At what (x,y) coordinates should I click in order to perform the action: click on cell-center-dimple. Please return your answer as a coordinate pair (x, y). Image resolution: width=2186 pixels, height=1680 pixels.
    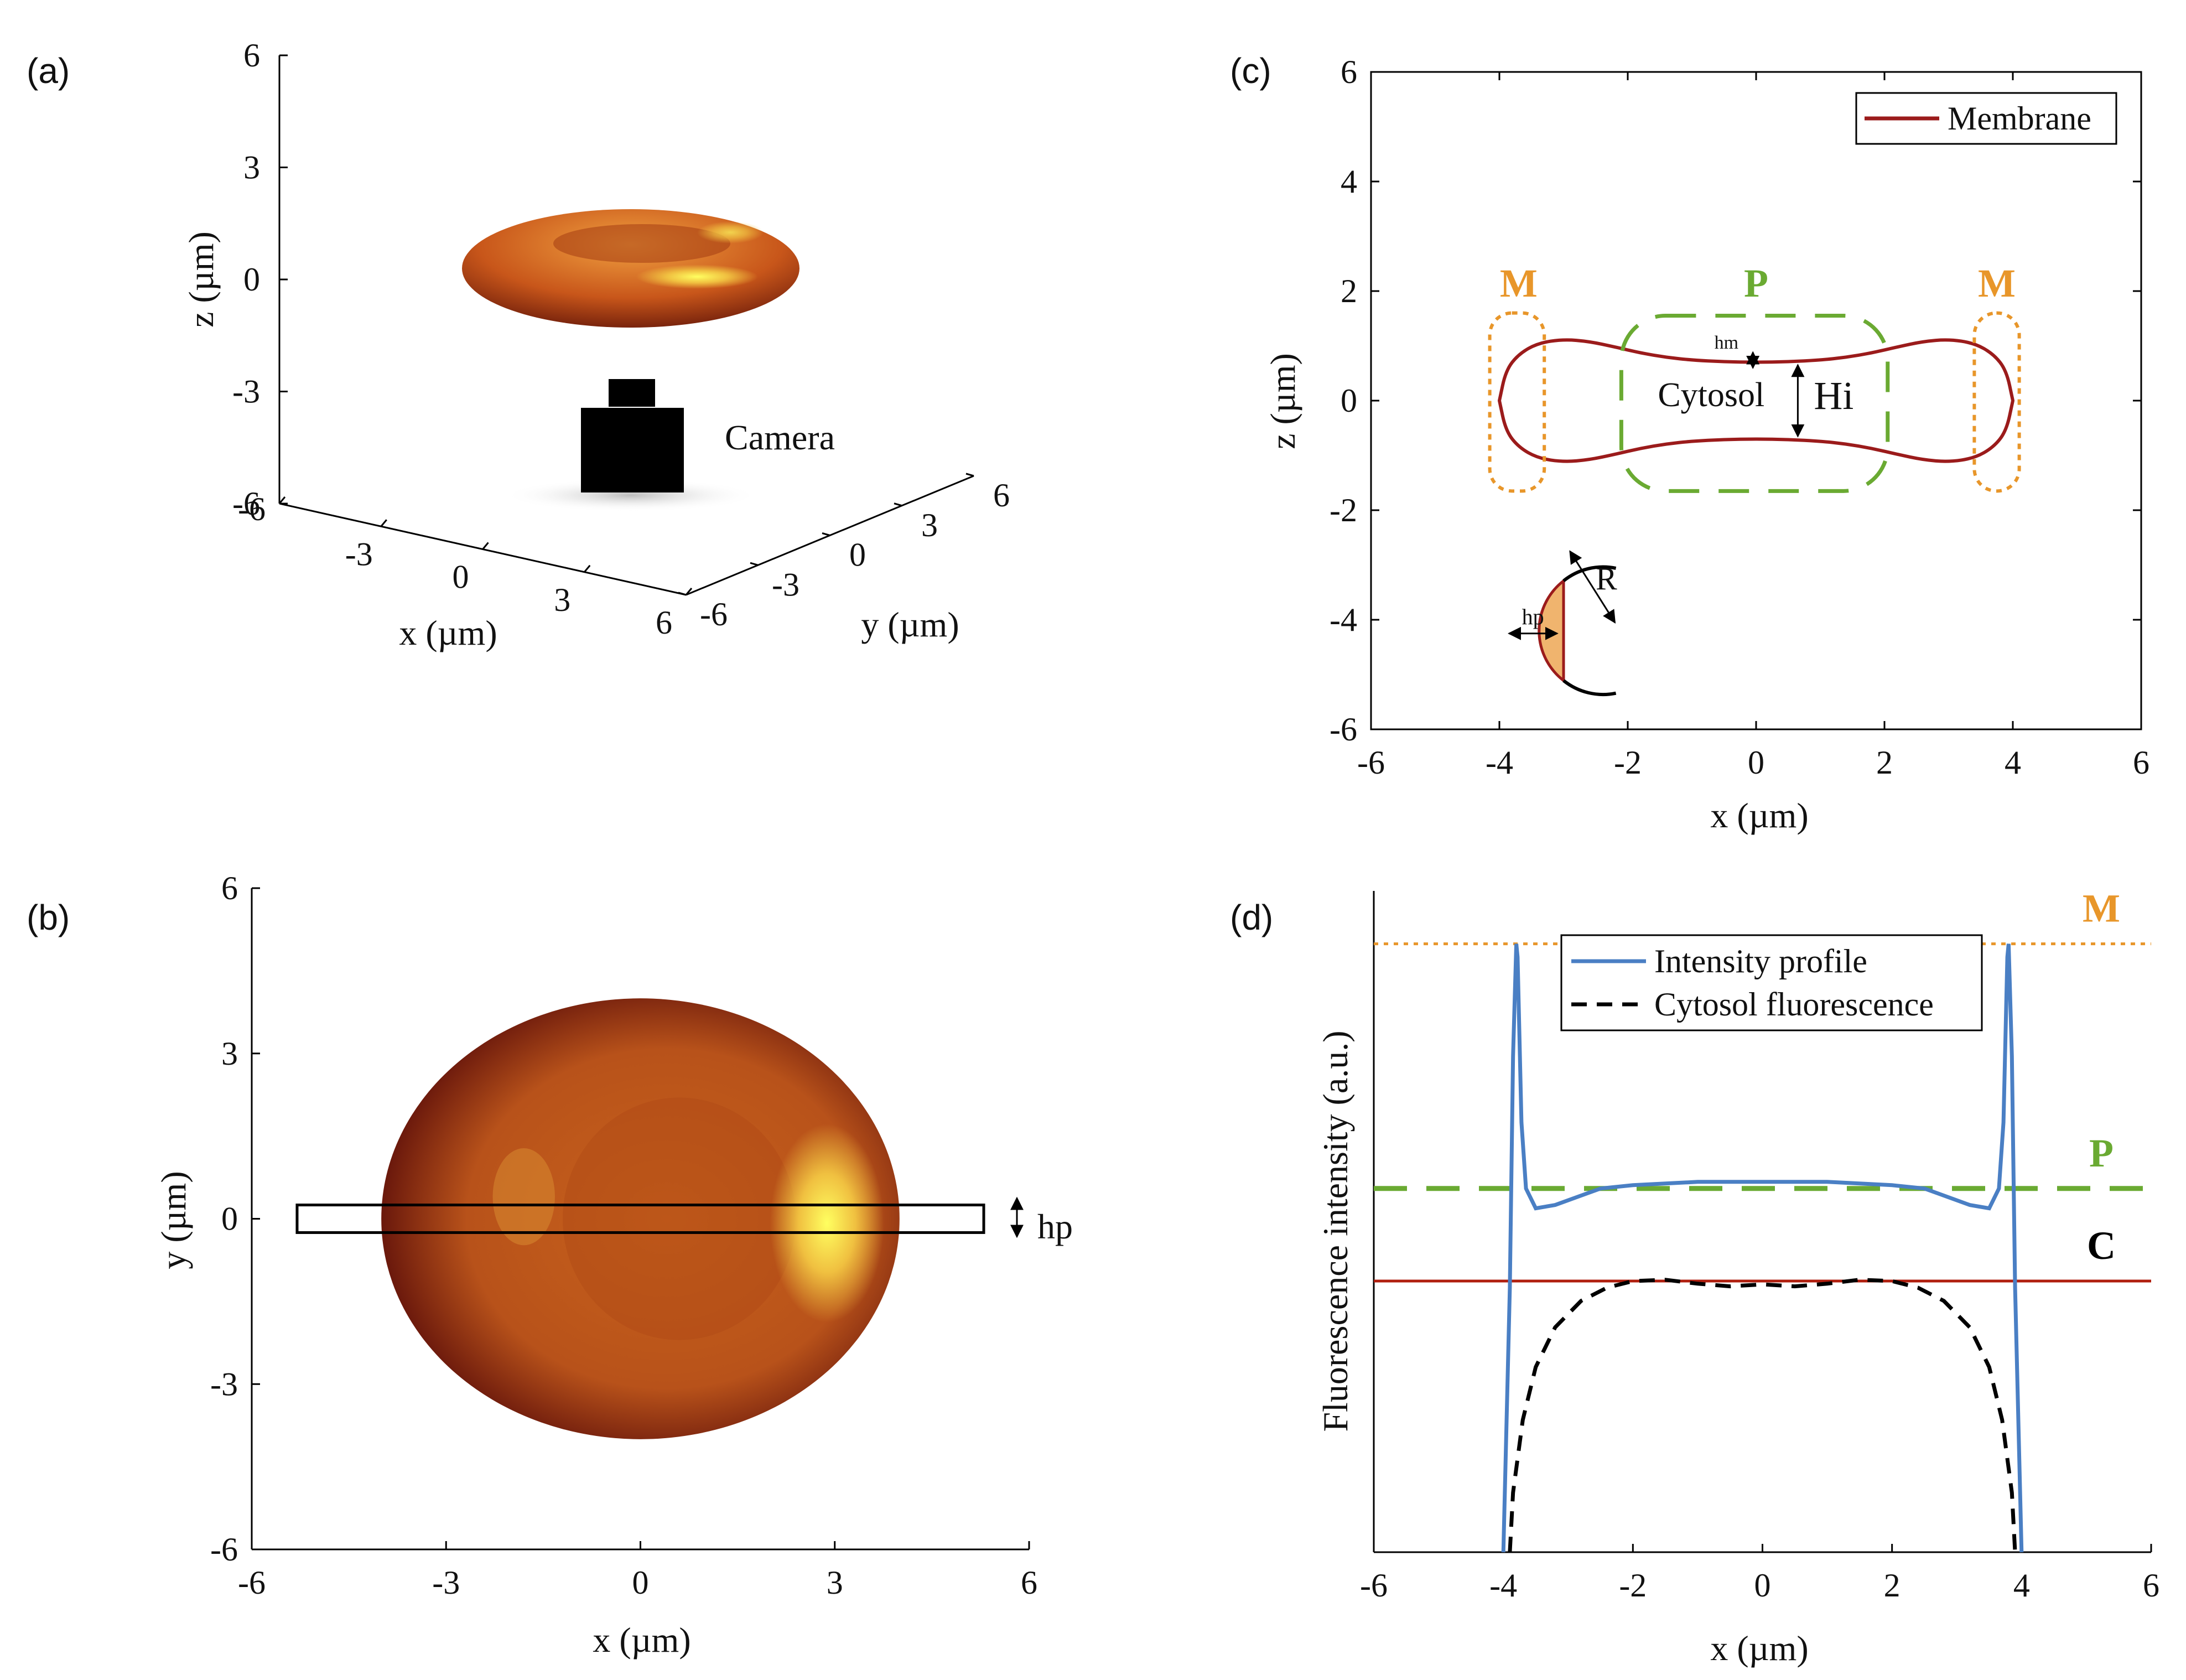
    Looking at the image, I should click on (679, 1218).